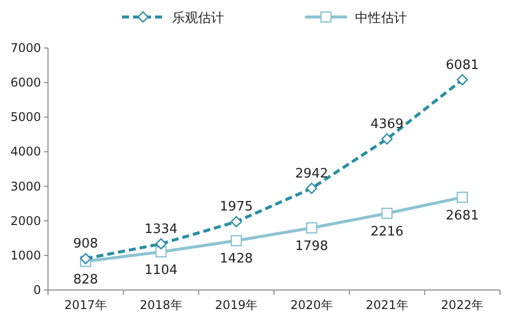 This screenshot has height=324, width=507. I want to click on legend-label: 乐观估计, so click(198, 18).